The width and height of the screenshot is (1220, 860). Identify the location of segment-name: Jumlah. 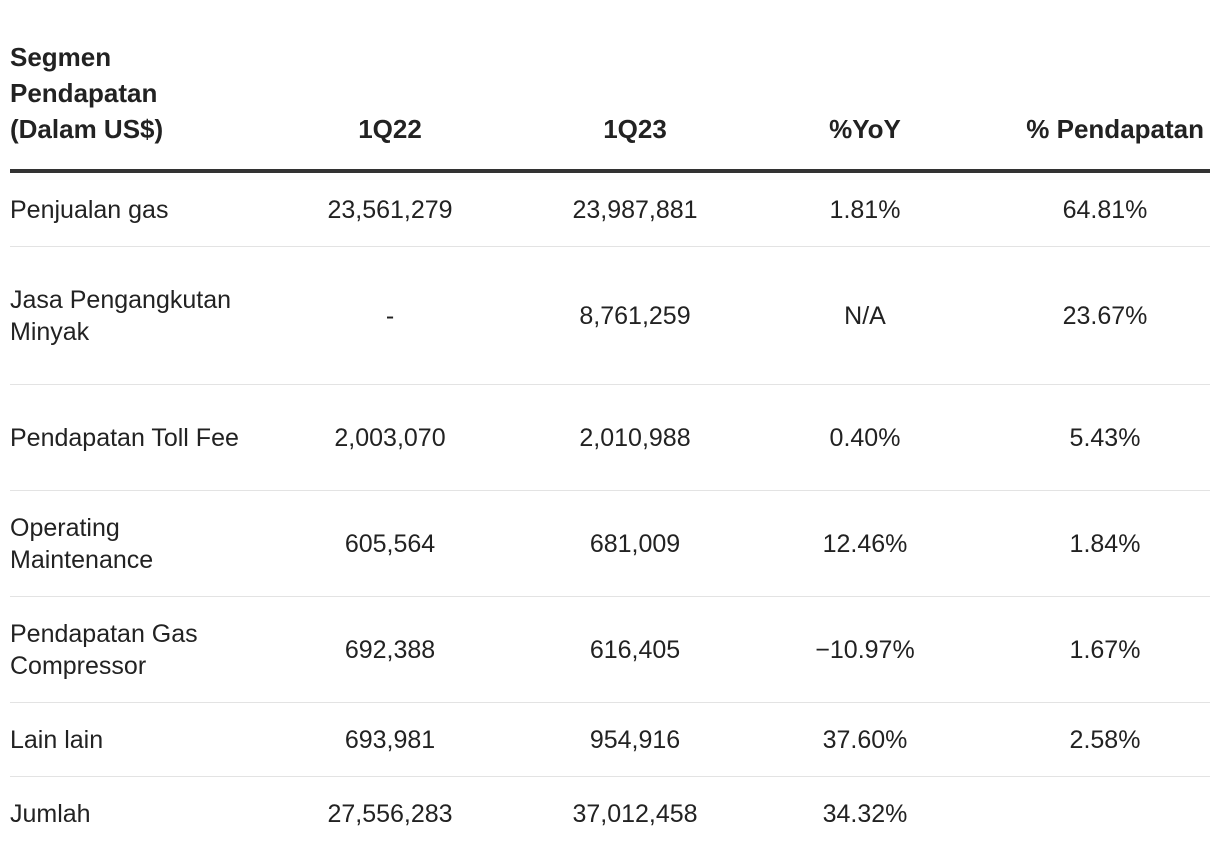
(50, 814).